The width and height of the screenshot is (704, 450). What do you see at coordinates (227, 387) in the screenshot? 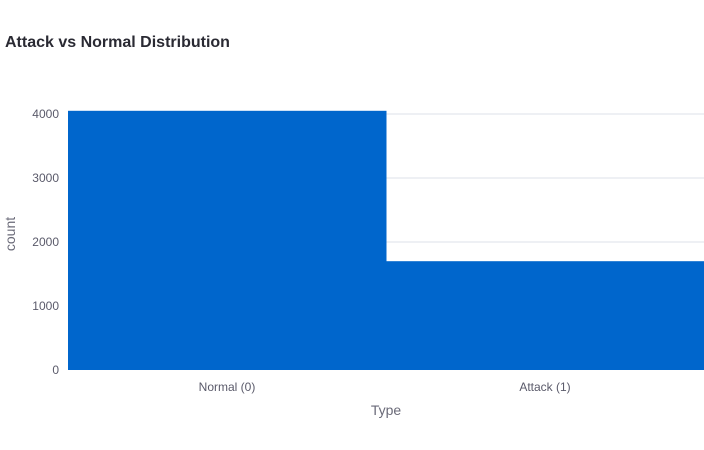
I see `x-tick-label: Normal (0)` at bounding box center [227, 387].